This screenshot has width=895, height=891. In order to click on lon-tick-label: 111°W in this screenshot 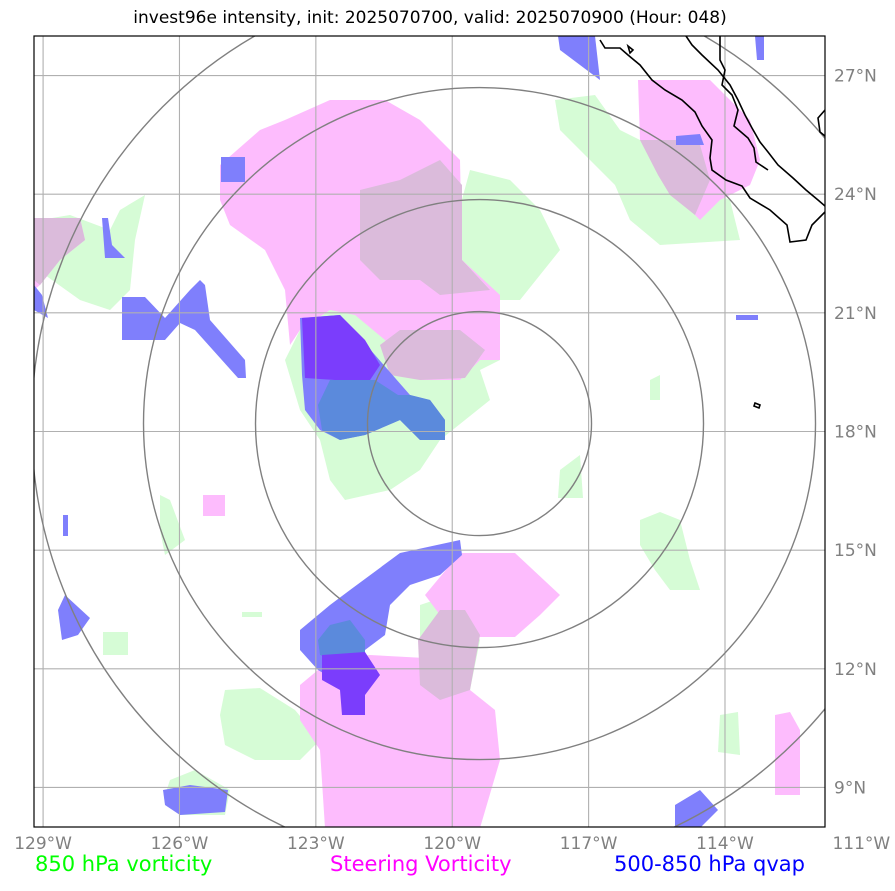, I will do `click(861, 844)`.